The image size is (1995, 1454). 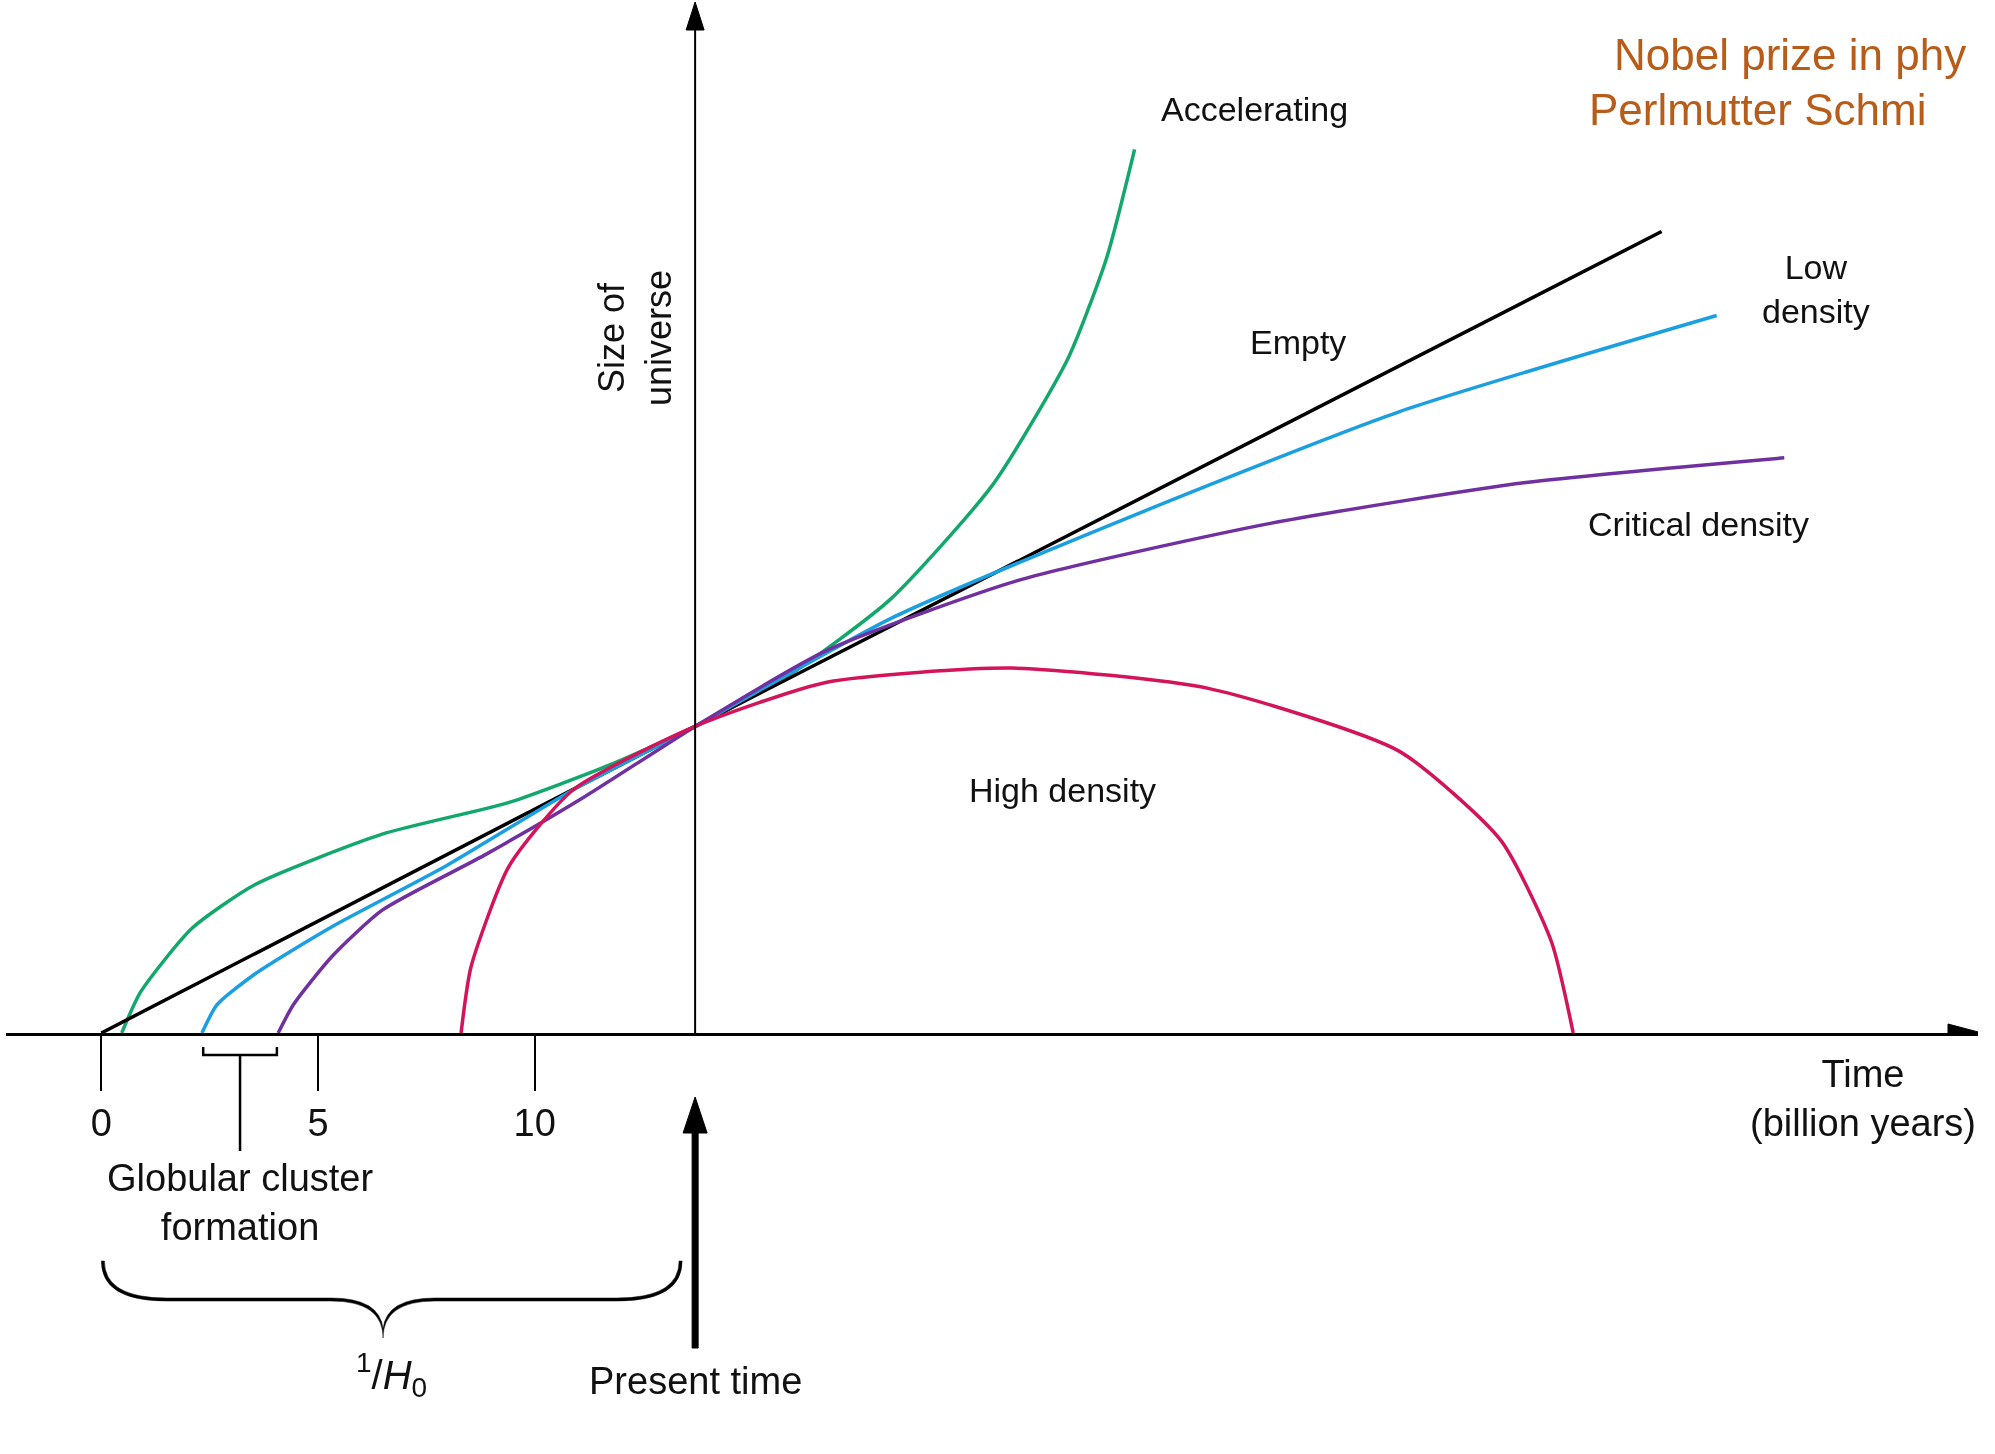 I want to click on x-tick-label: 0, so click(x=101, y=1123).